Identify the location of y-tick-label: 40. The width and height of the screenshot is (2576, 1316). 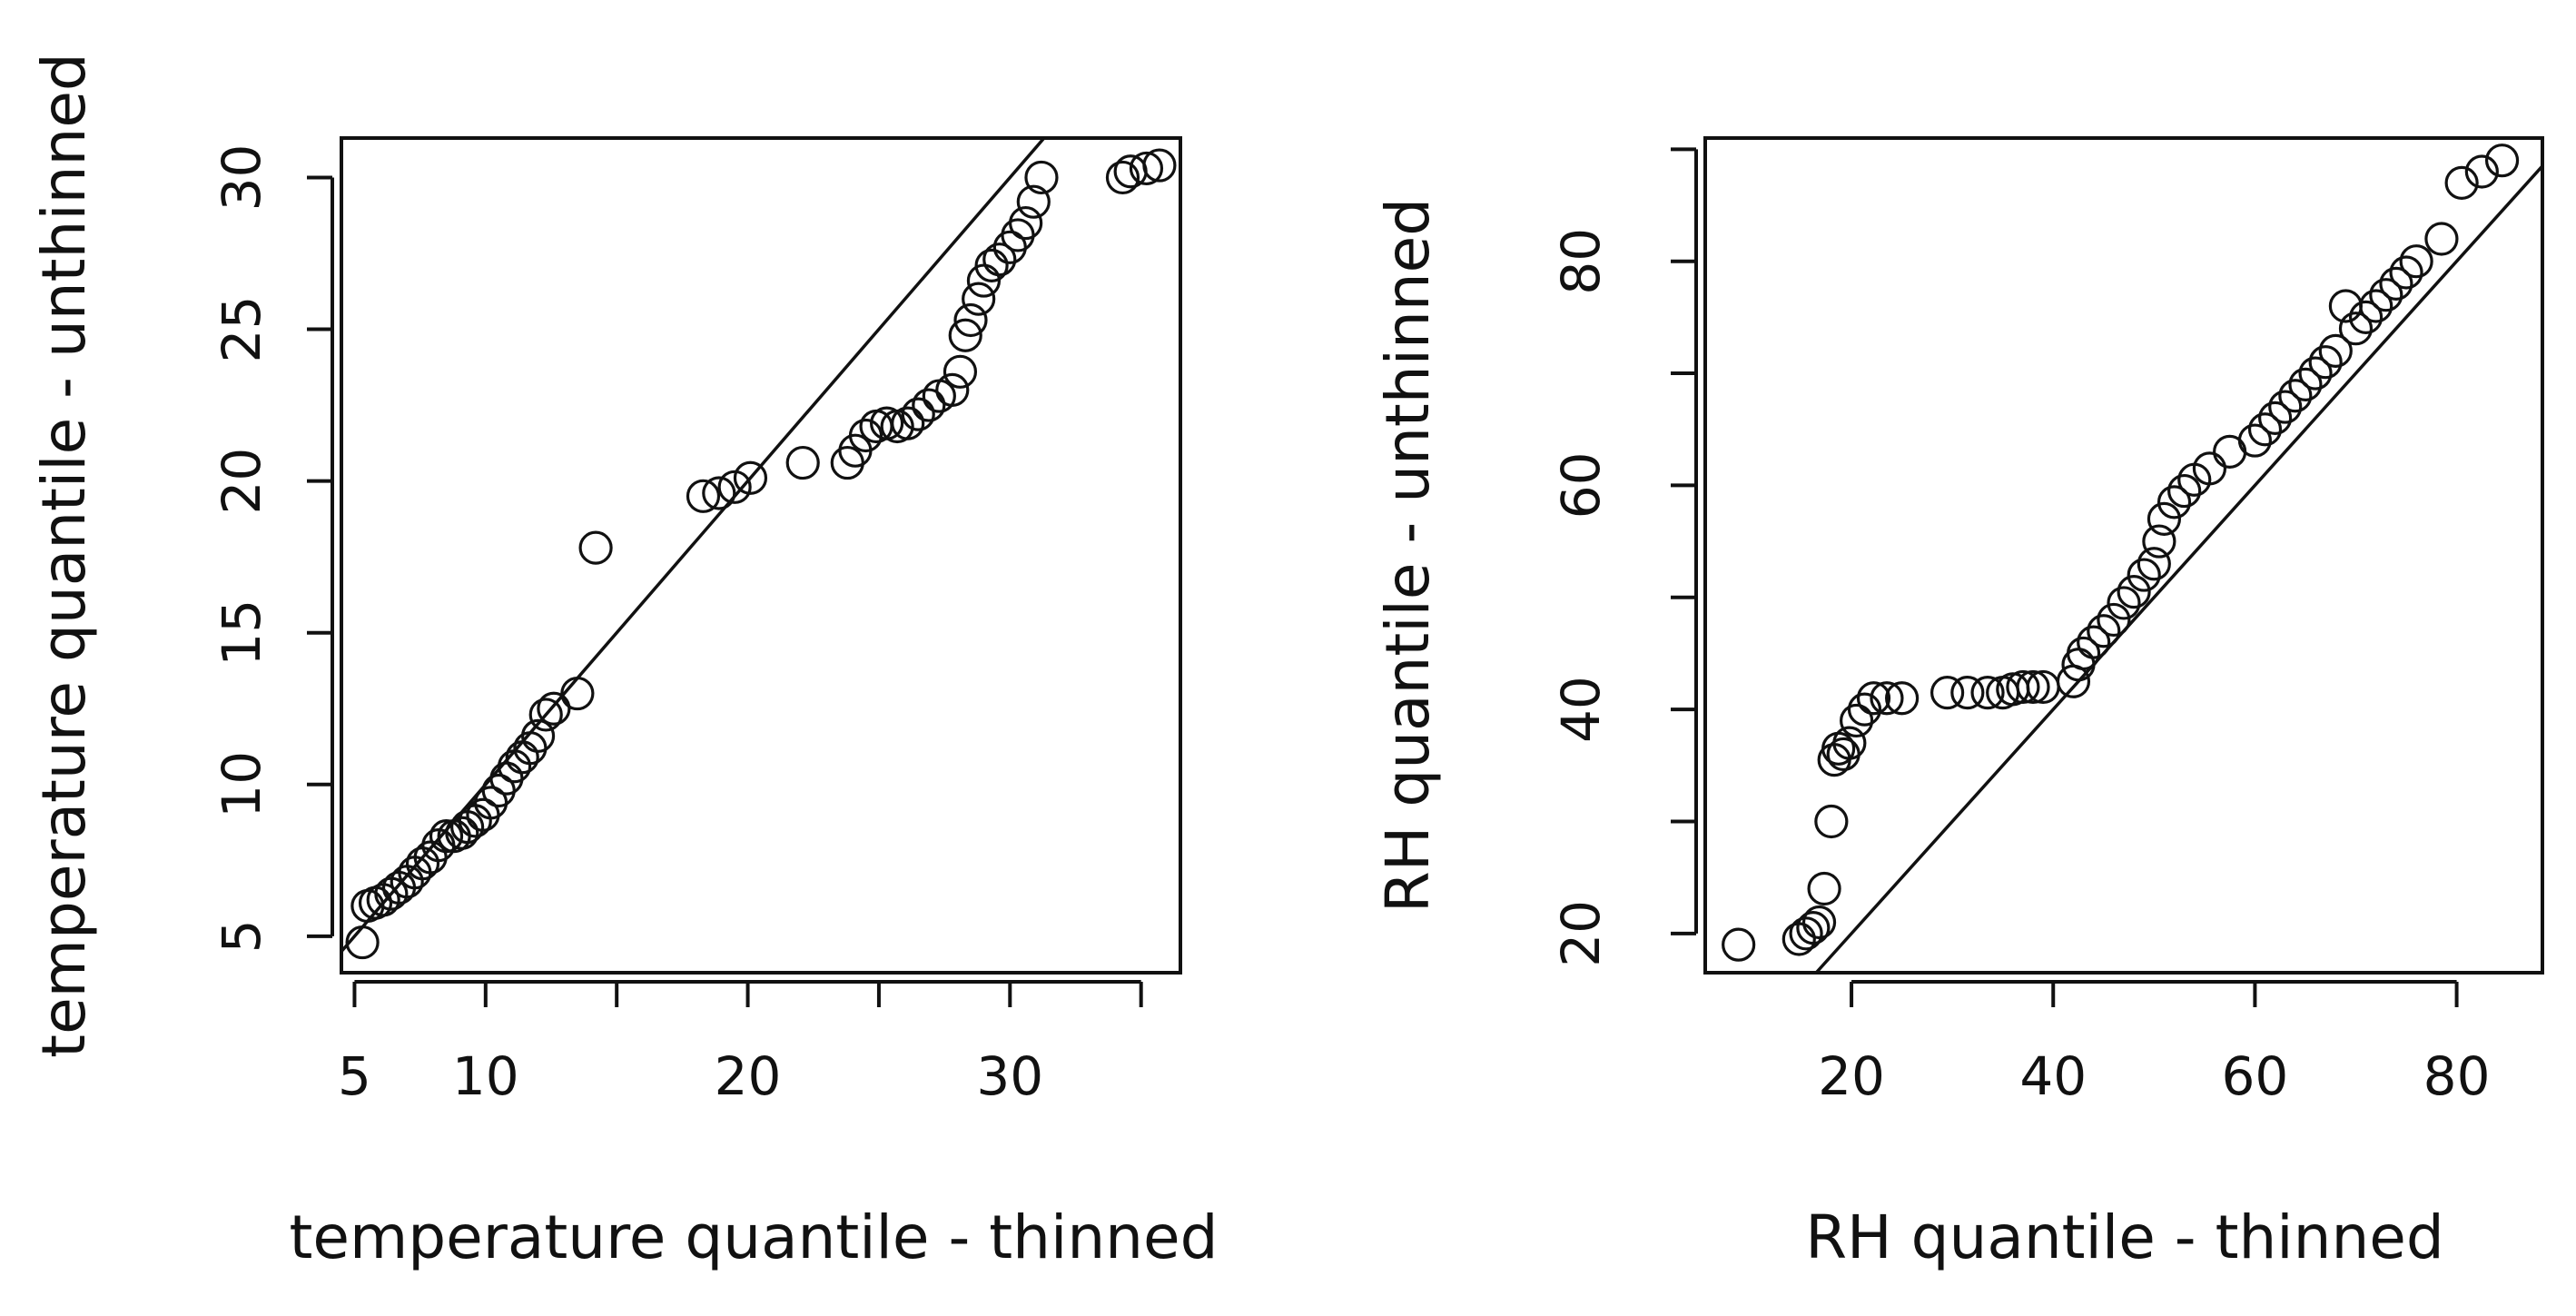
(1581, 709).